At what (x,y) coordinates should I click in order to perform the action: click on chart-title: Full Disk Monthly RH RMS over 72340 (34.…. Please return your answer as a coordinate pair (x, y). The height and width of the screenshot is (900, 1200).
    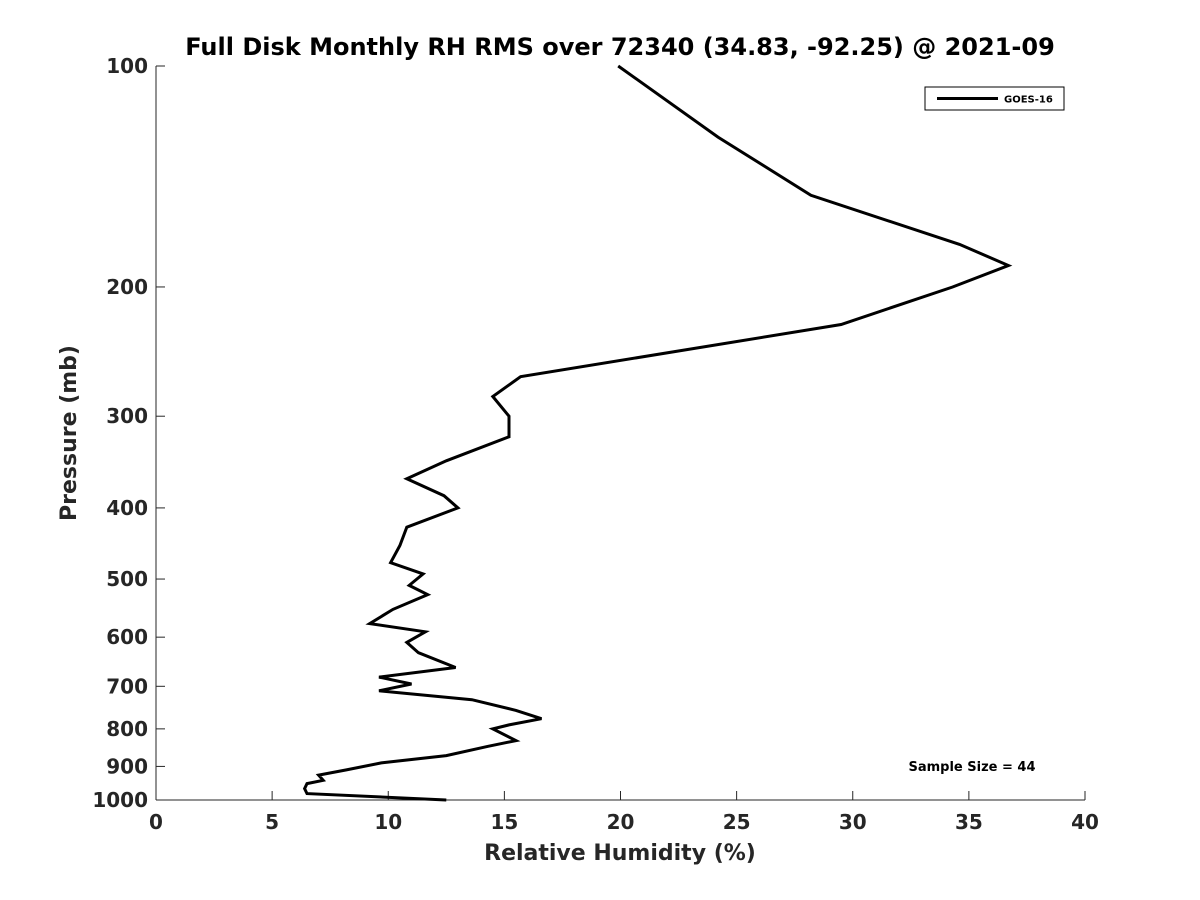
    Looking at the image, I should click on (620, 47).